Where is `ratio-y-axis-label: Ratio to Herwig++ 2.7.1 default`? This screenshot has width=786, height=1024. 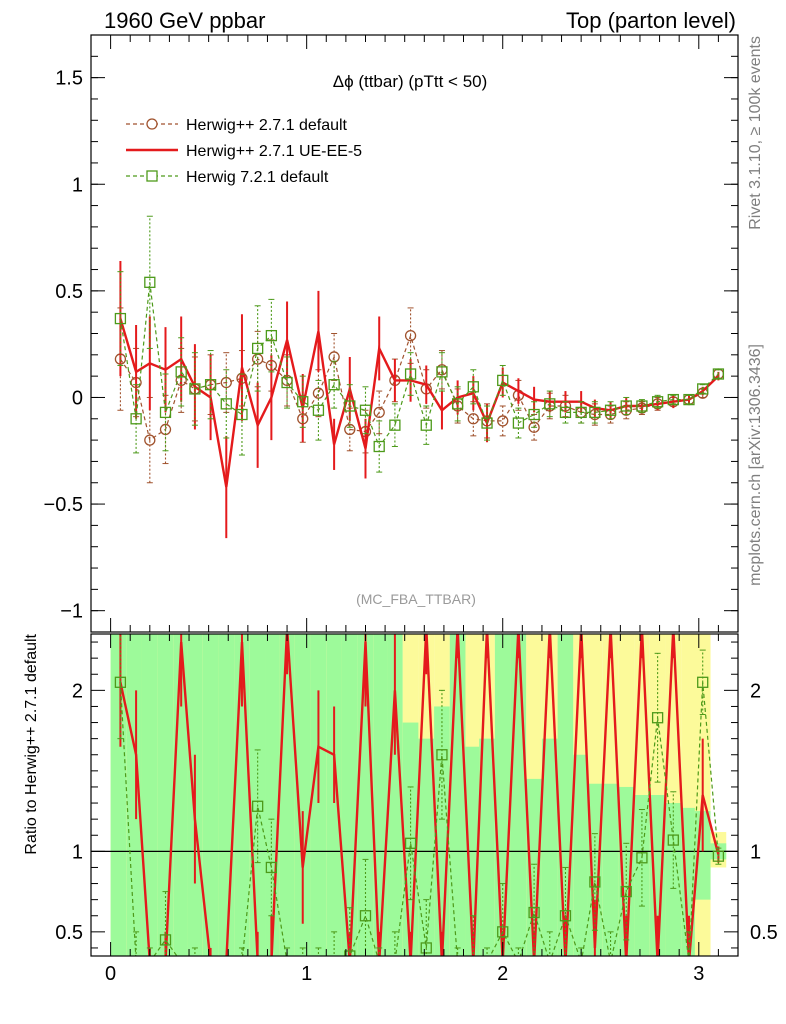
ratio-y-axis-label: Ratio to Herwig++ 2.7.1 default is located at coordinates (31, 743).